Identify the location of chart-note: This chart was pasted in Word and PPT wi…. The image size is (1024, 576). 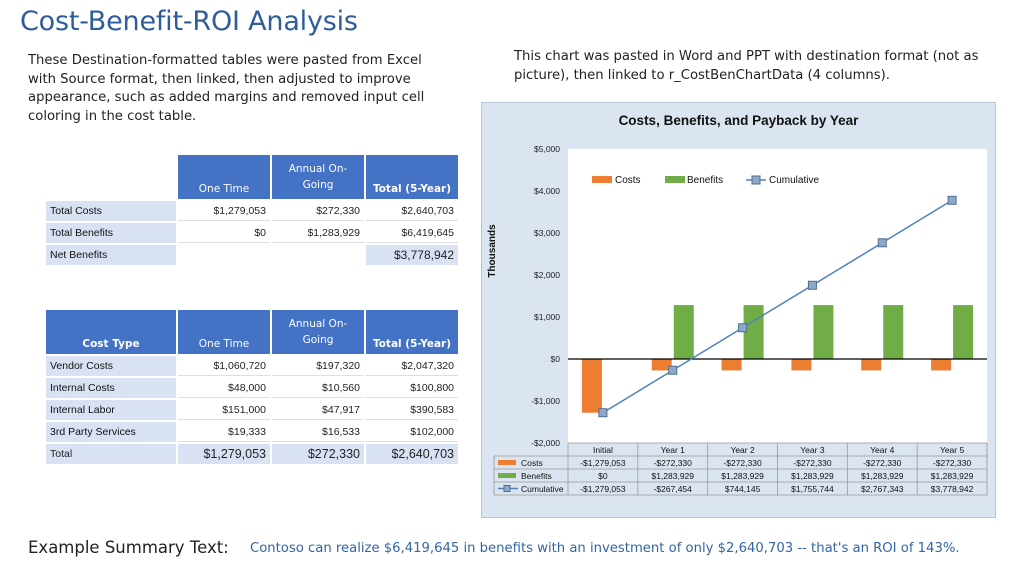
(746, 66).